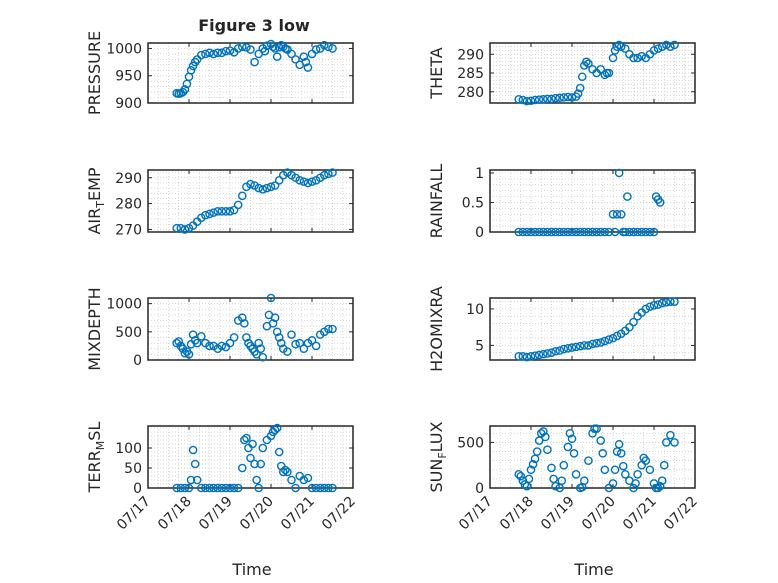 The height and width of the screenshot is (583, 778). Describe the element at coordinates (599, 514) in the screenshot. I see `x-tick-label: 07/20` at that location.